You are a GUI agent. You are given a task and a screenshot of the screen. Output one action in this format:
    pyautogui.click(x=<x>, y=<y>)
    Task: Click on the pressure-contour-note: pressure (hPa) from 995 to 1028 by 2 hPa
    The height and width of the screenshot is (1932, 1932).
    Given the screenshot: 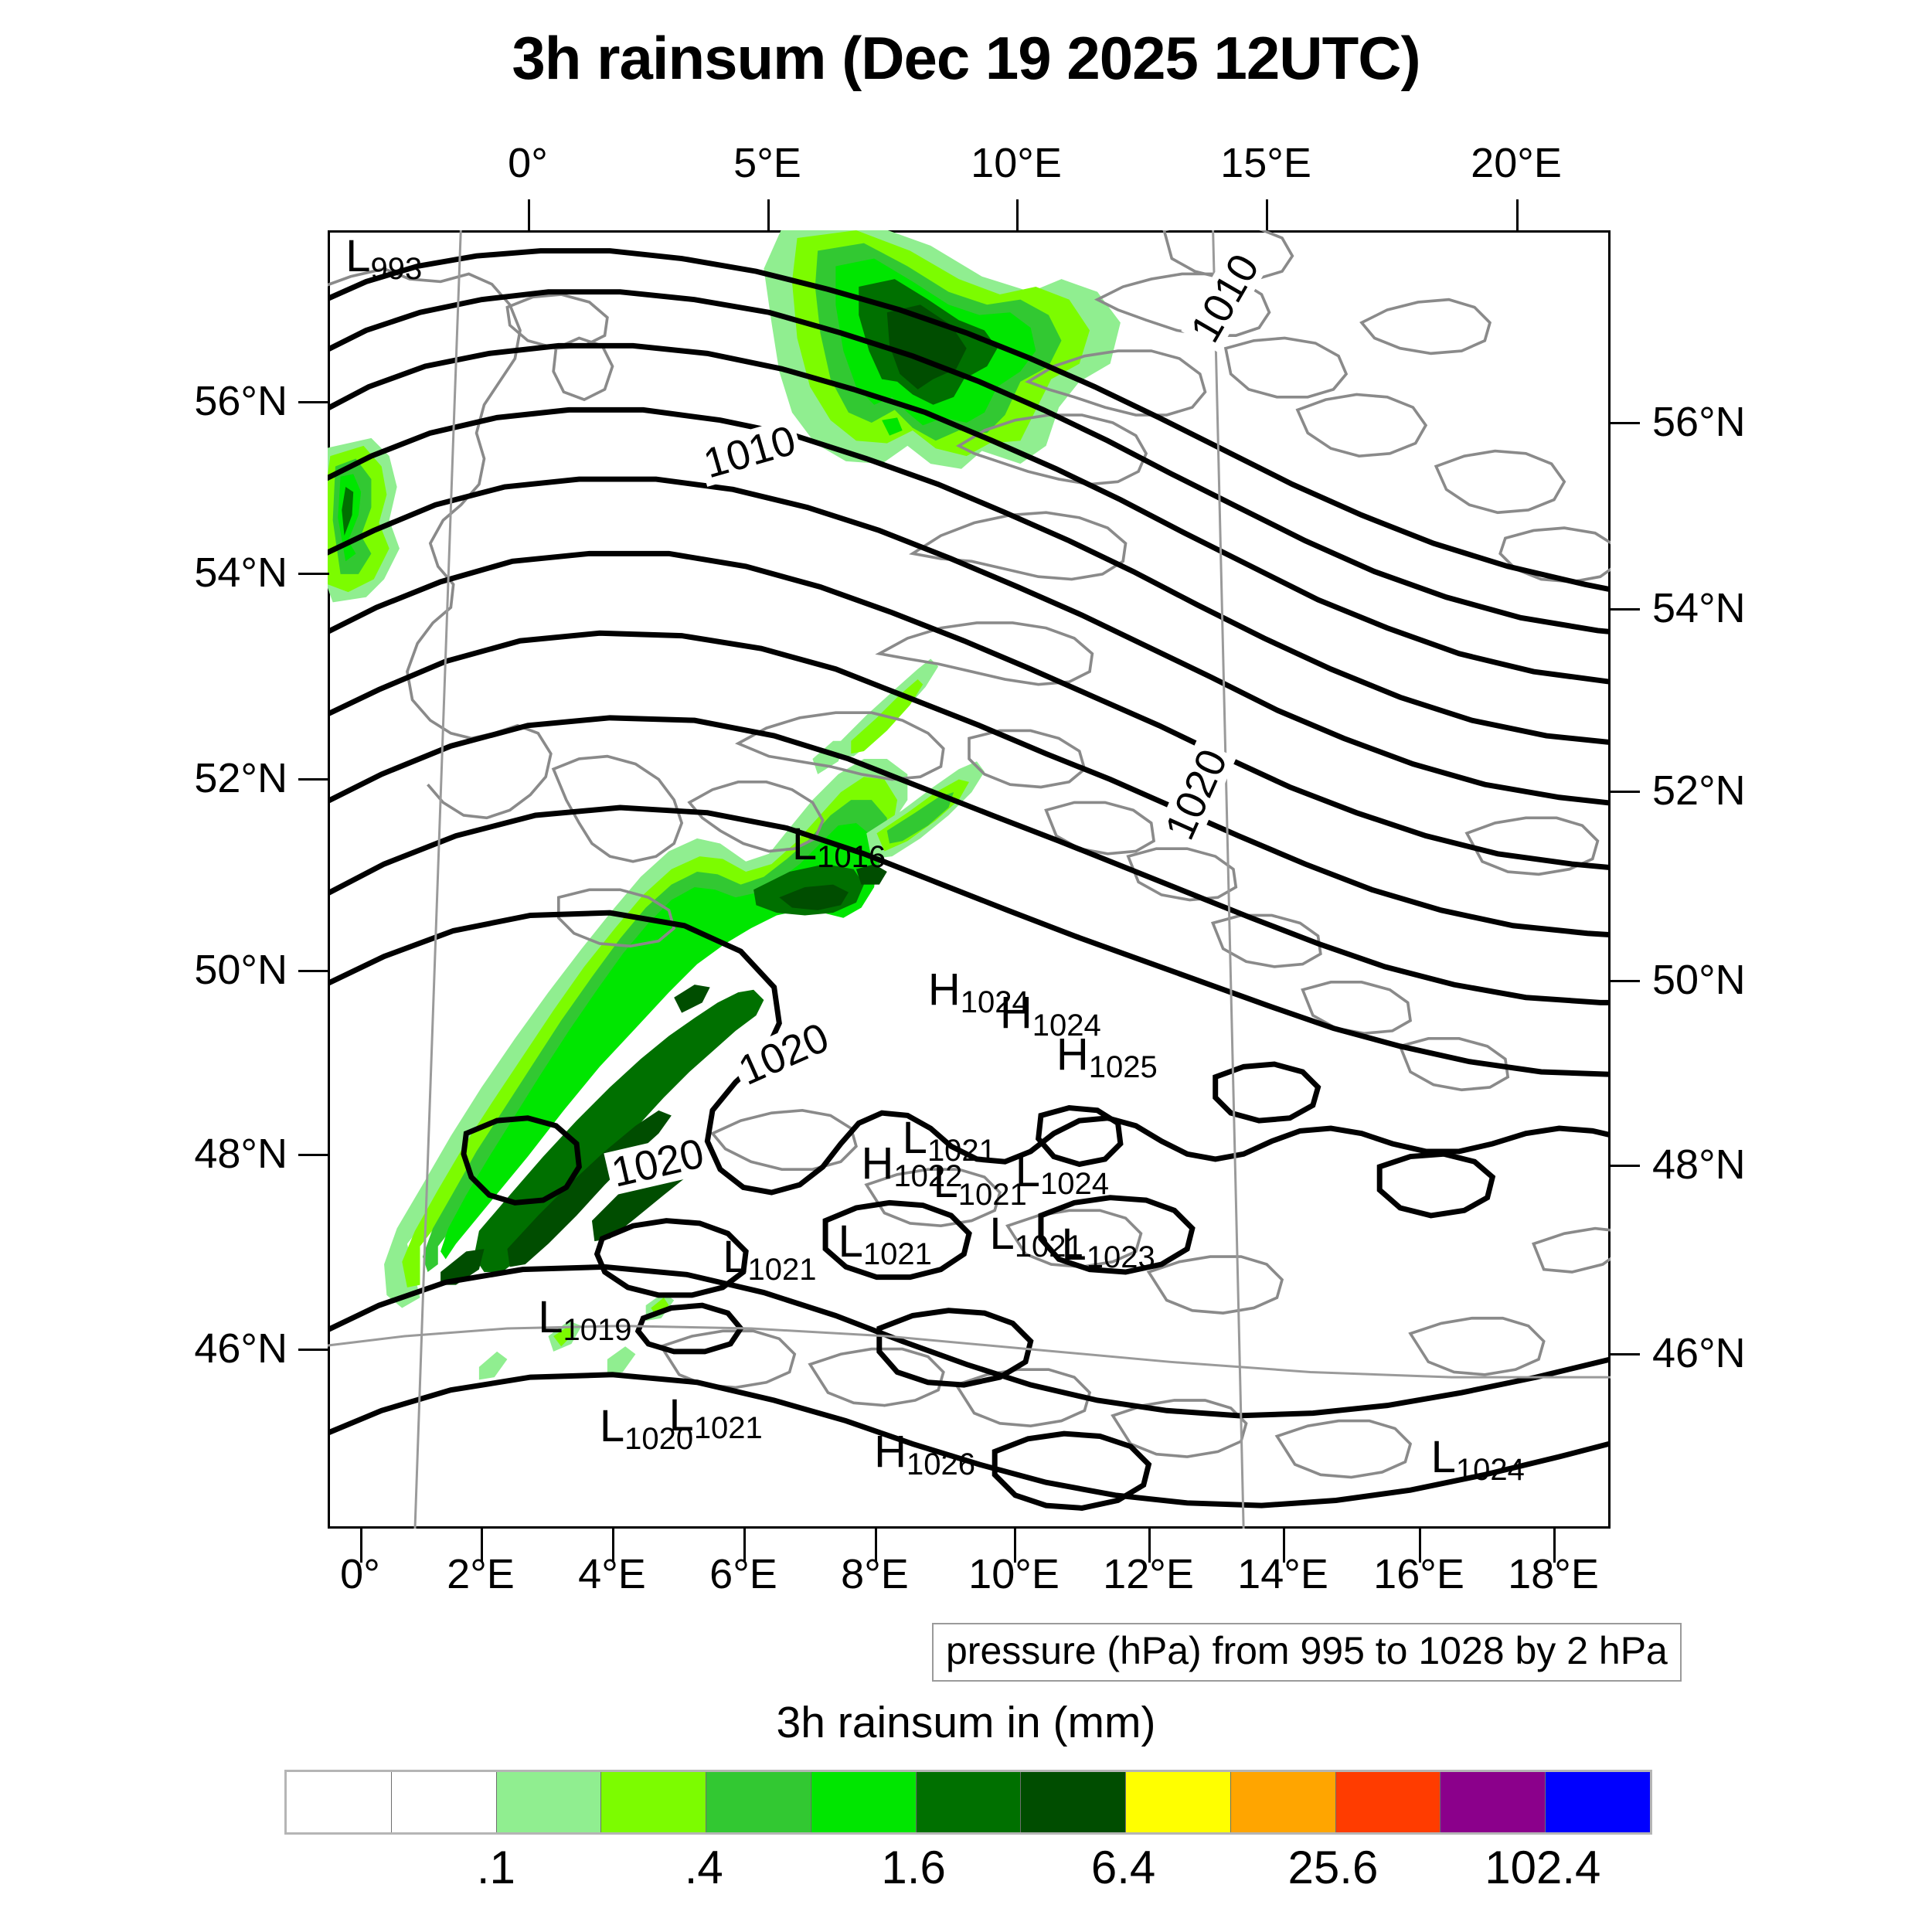 What is the action you would take?
    pyautogui.click(x=1307, y=1653)
    